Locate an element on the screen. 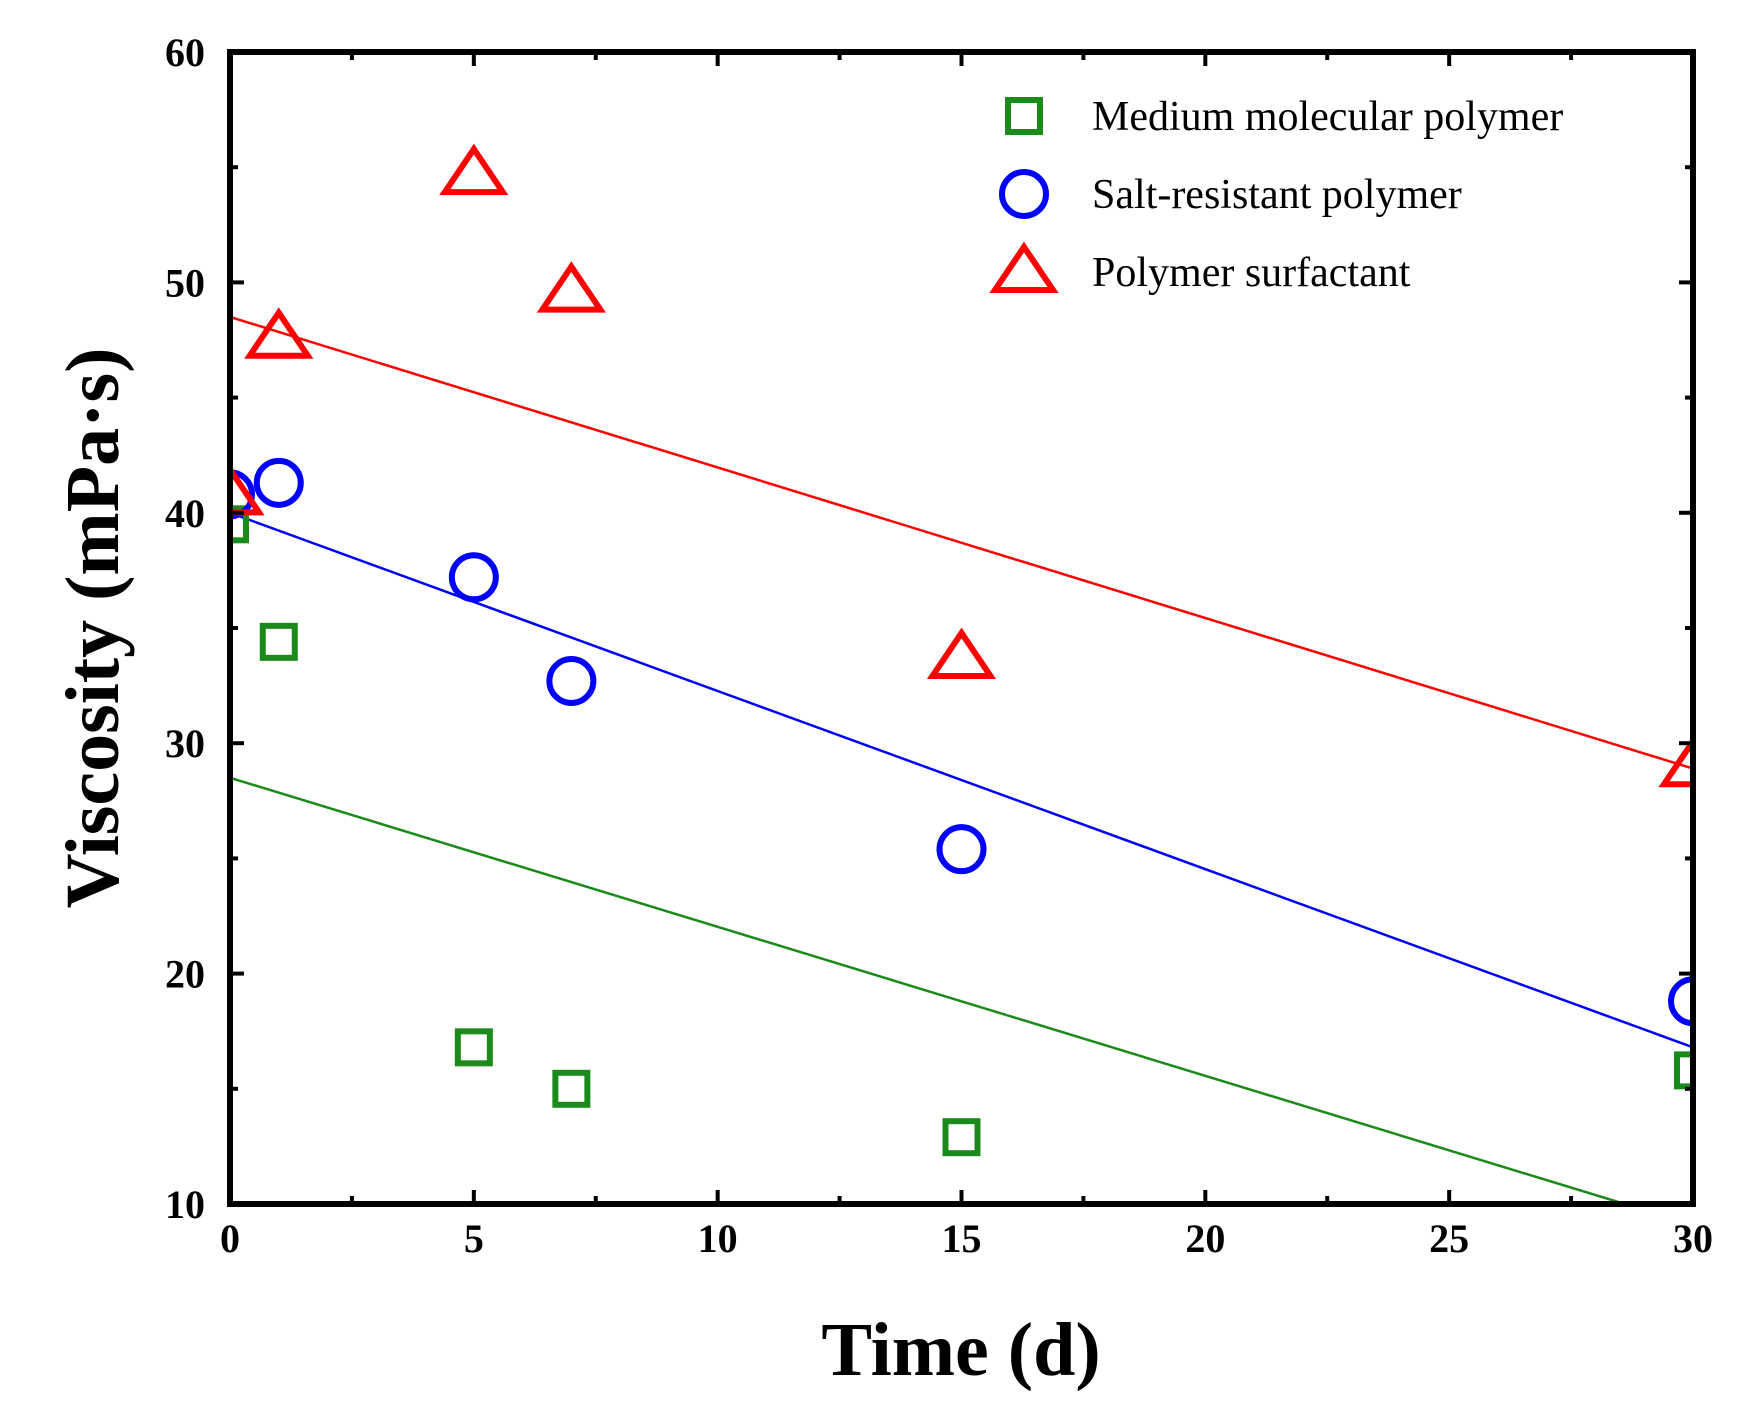 The width and height of the screenshot is (1741, 1413). y-axis-title: Viscosity (mPa·s) is located at coordinates (93, 628).